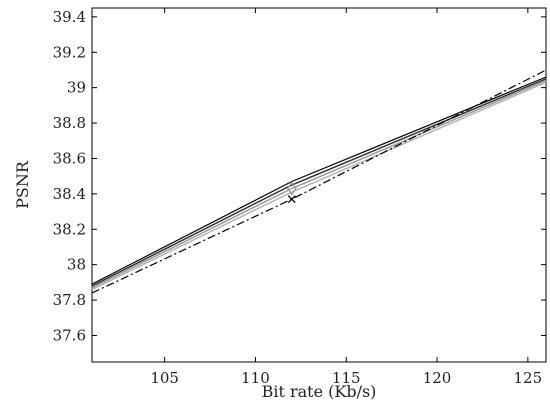 Image resolution: width=550 pixels, height=404 pixels. I want to click on y-tick-label: 38, so click(76, 265).